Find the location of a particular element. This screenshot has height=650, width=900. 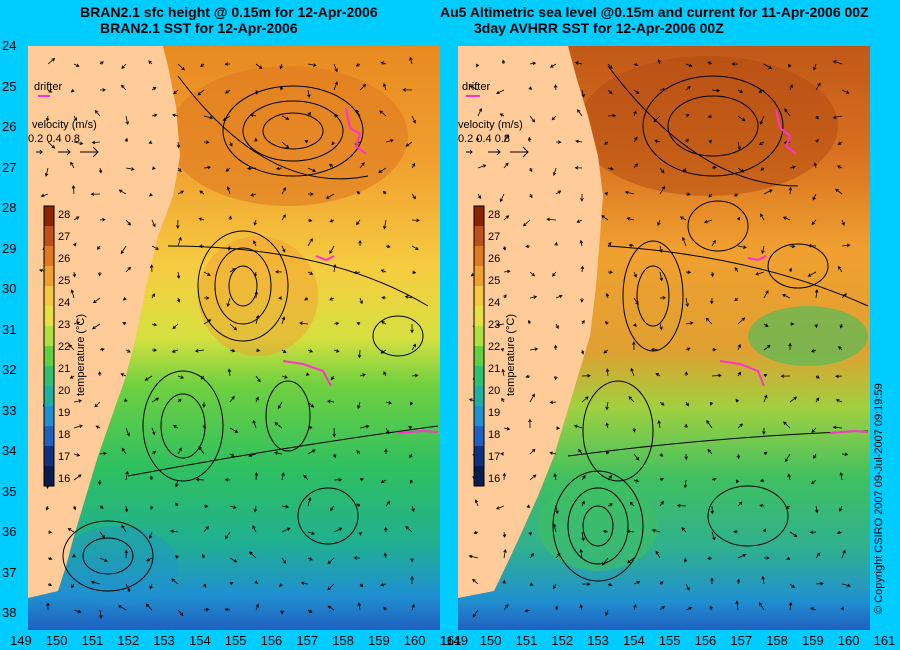

drifter-tracks is located at coordinates (360, 270).